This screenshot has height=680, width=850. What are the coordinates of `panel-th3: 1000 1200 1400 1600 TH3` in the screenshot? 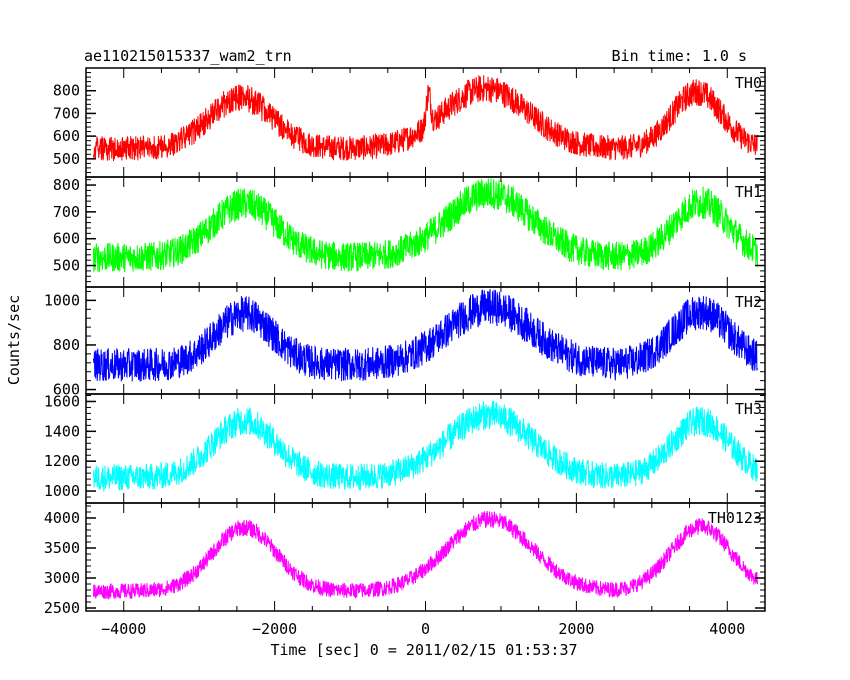 It's located at (405, 448).